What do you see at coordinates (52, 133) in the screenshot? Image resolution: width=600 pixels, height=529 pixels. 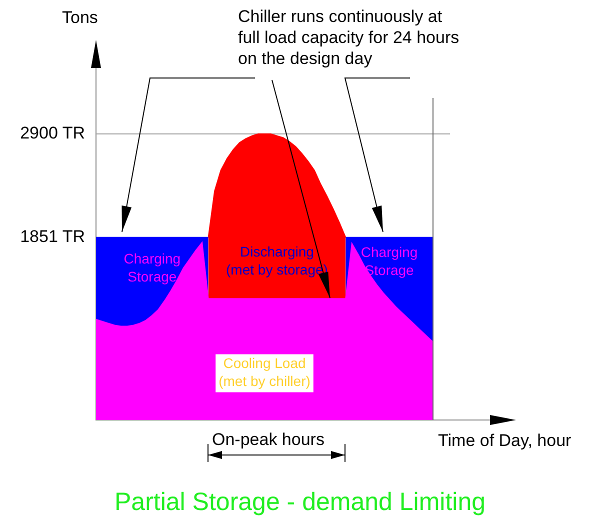 I see `y-tick-label: 2900 TR` at bounding box center [52, 133].